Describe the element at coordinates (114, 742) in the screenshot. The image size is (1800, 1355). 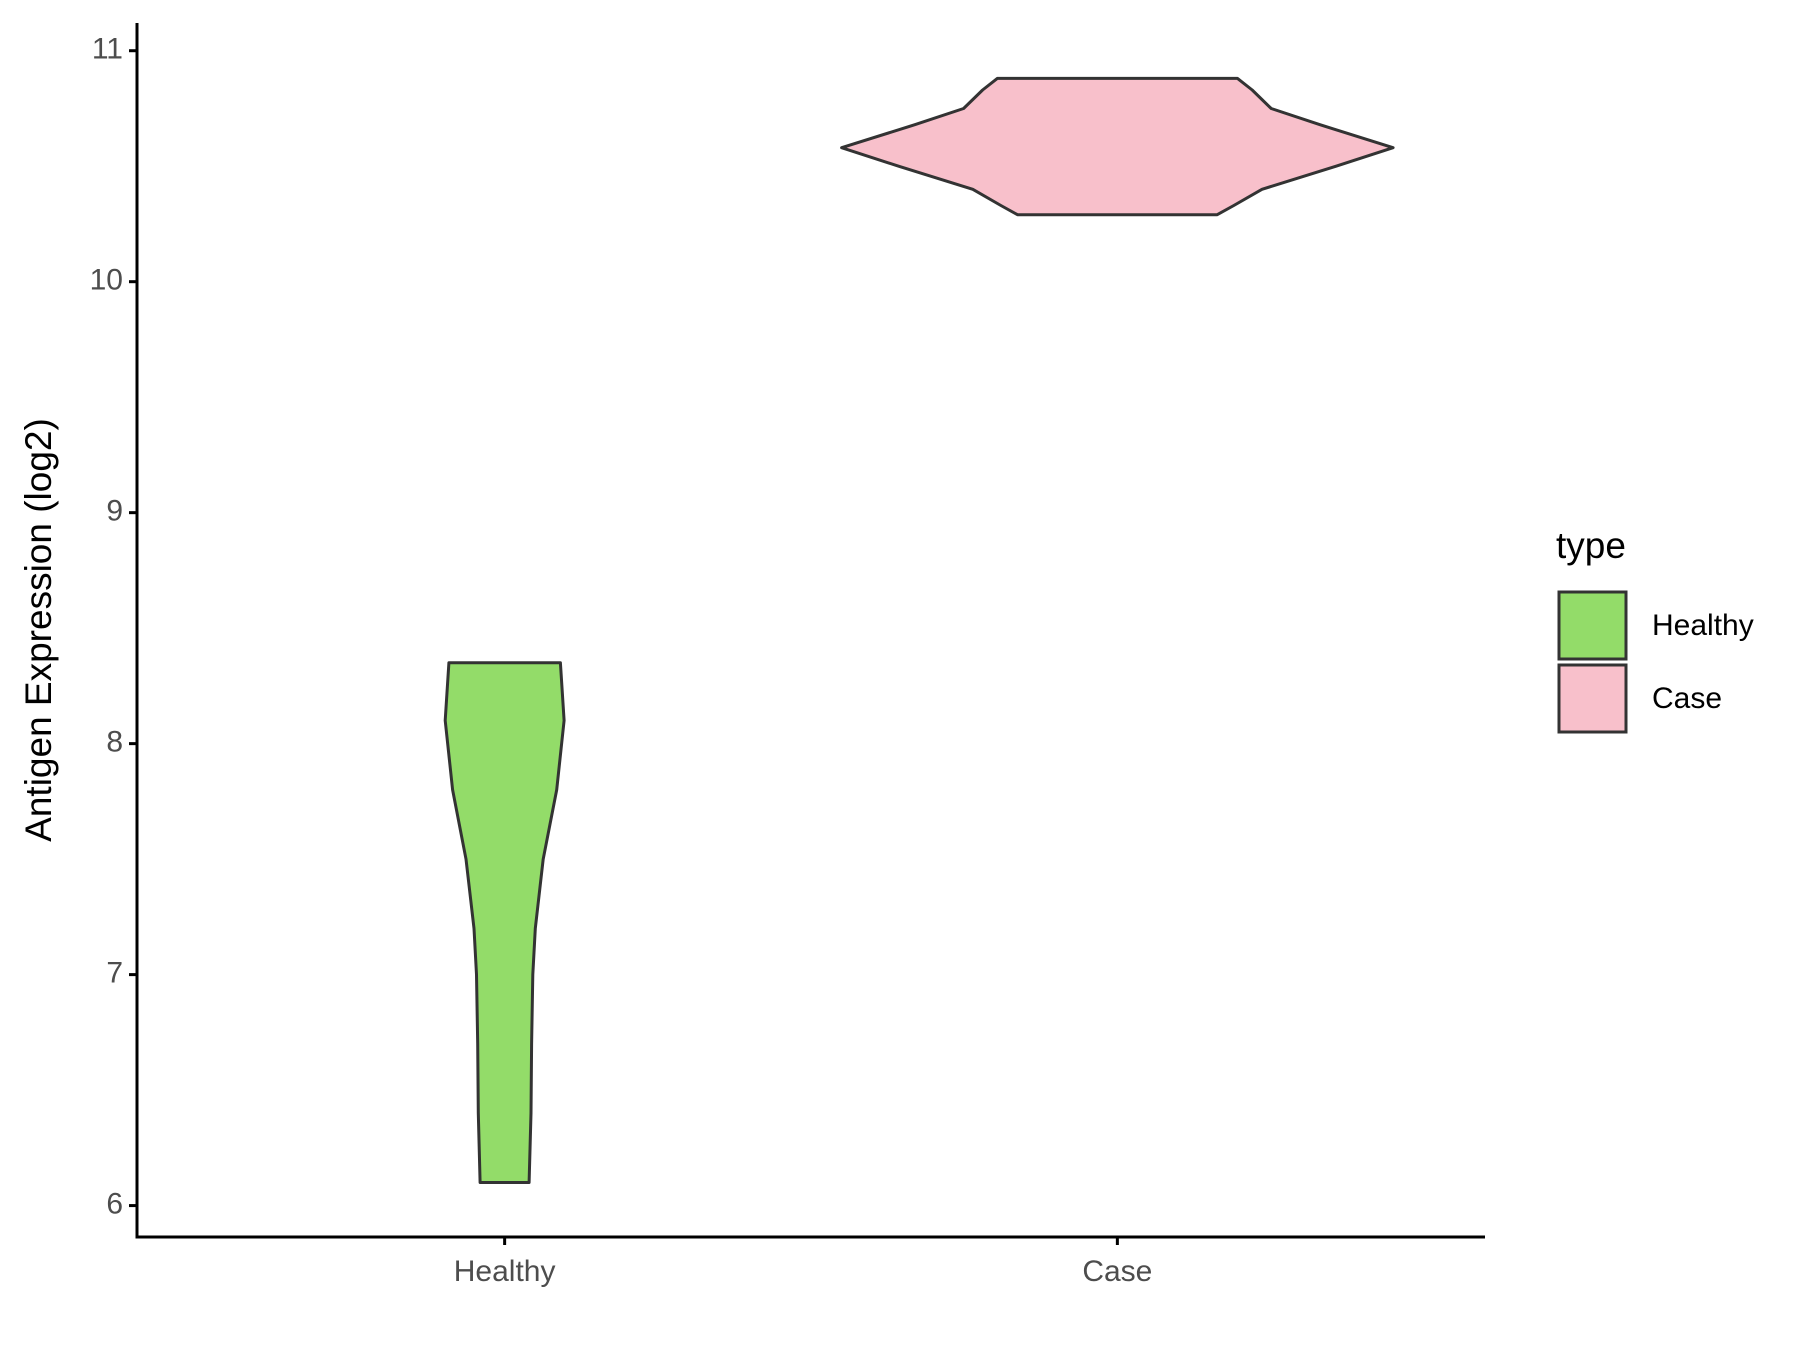
I see `y-tick-label: 8` at that location.